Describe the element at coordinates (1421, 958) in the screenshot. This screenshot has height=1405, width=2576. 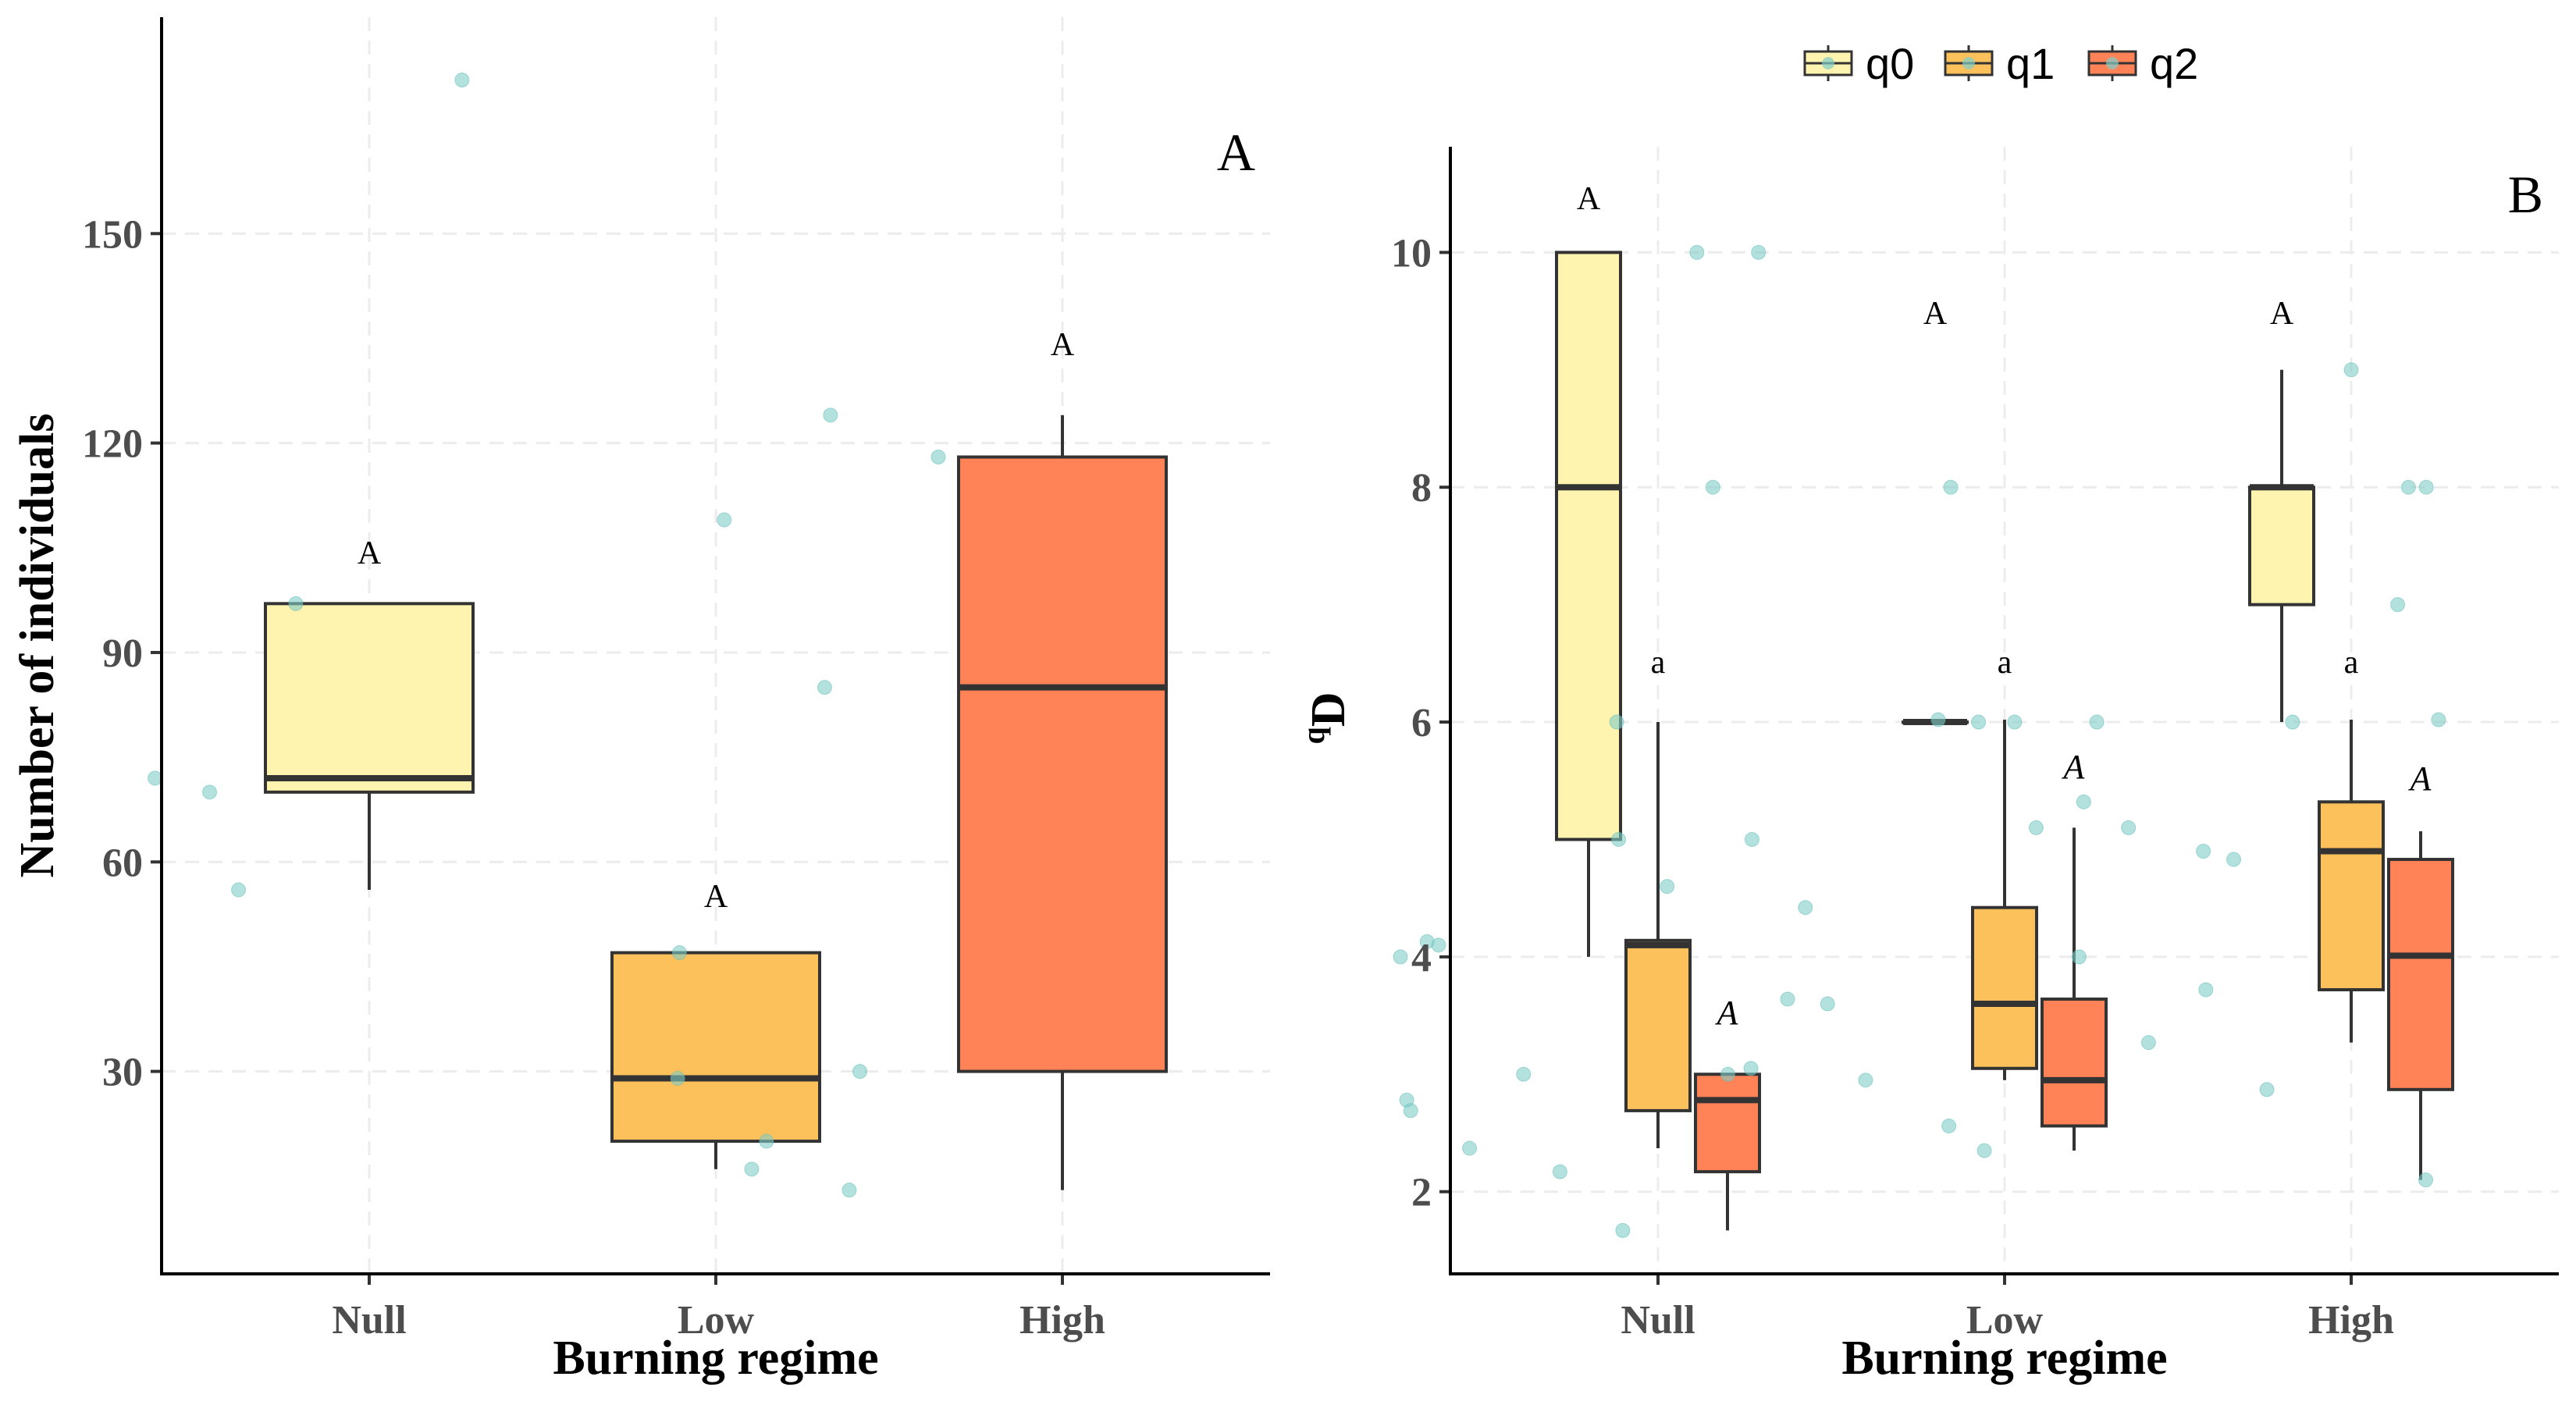
I see `y-tick-label: 4` at that location.